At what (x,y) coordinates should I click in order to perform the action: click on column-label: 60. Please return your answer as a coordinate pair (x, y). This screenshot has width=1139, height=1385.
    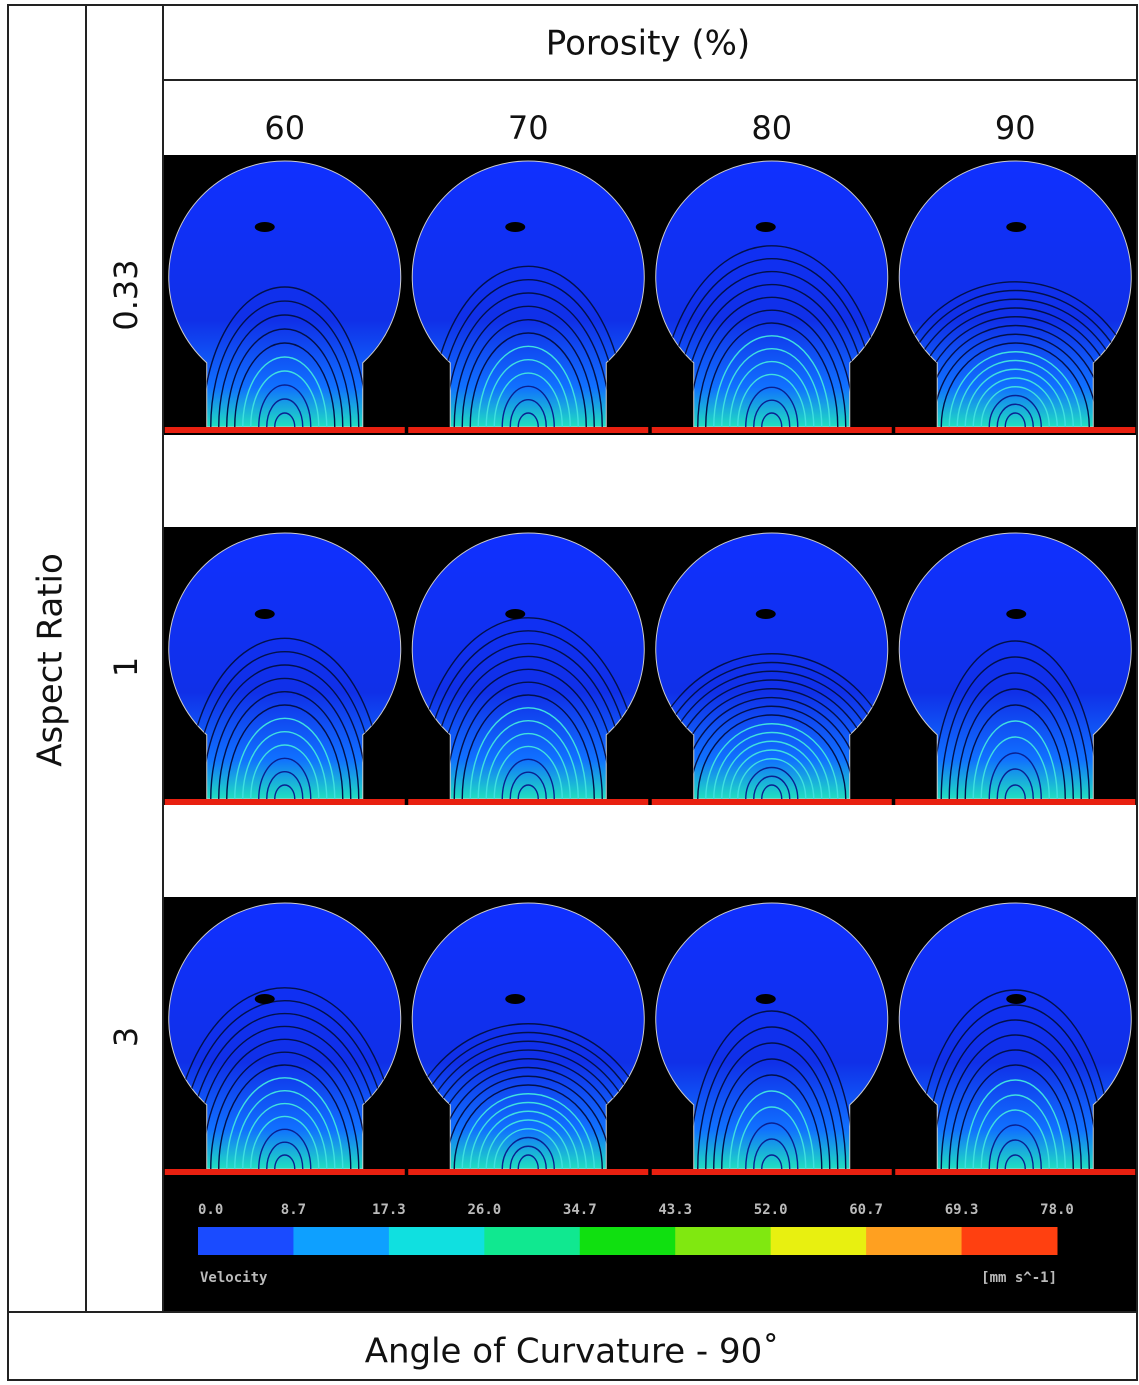
    Looking at the image, I should click on (284, 128).